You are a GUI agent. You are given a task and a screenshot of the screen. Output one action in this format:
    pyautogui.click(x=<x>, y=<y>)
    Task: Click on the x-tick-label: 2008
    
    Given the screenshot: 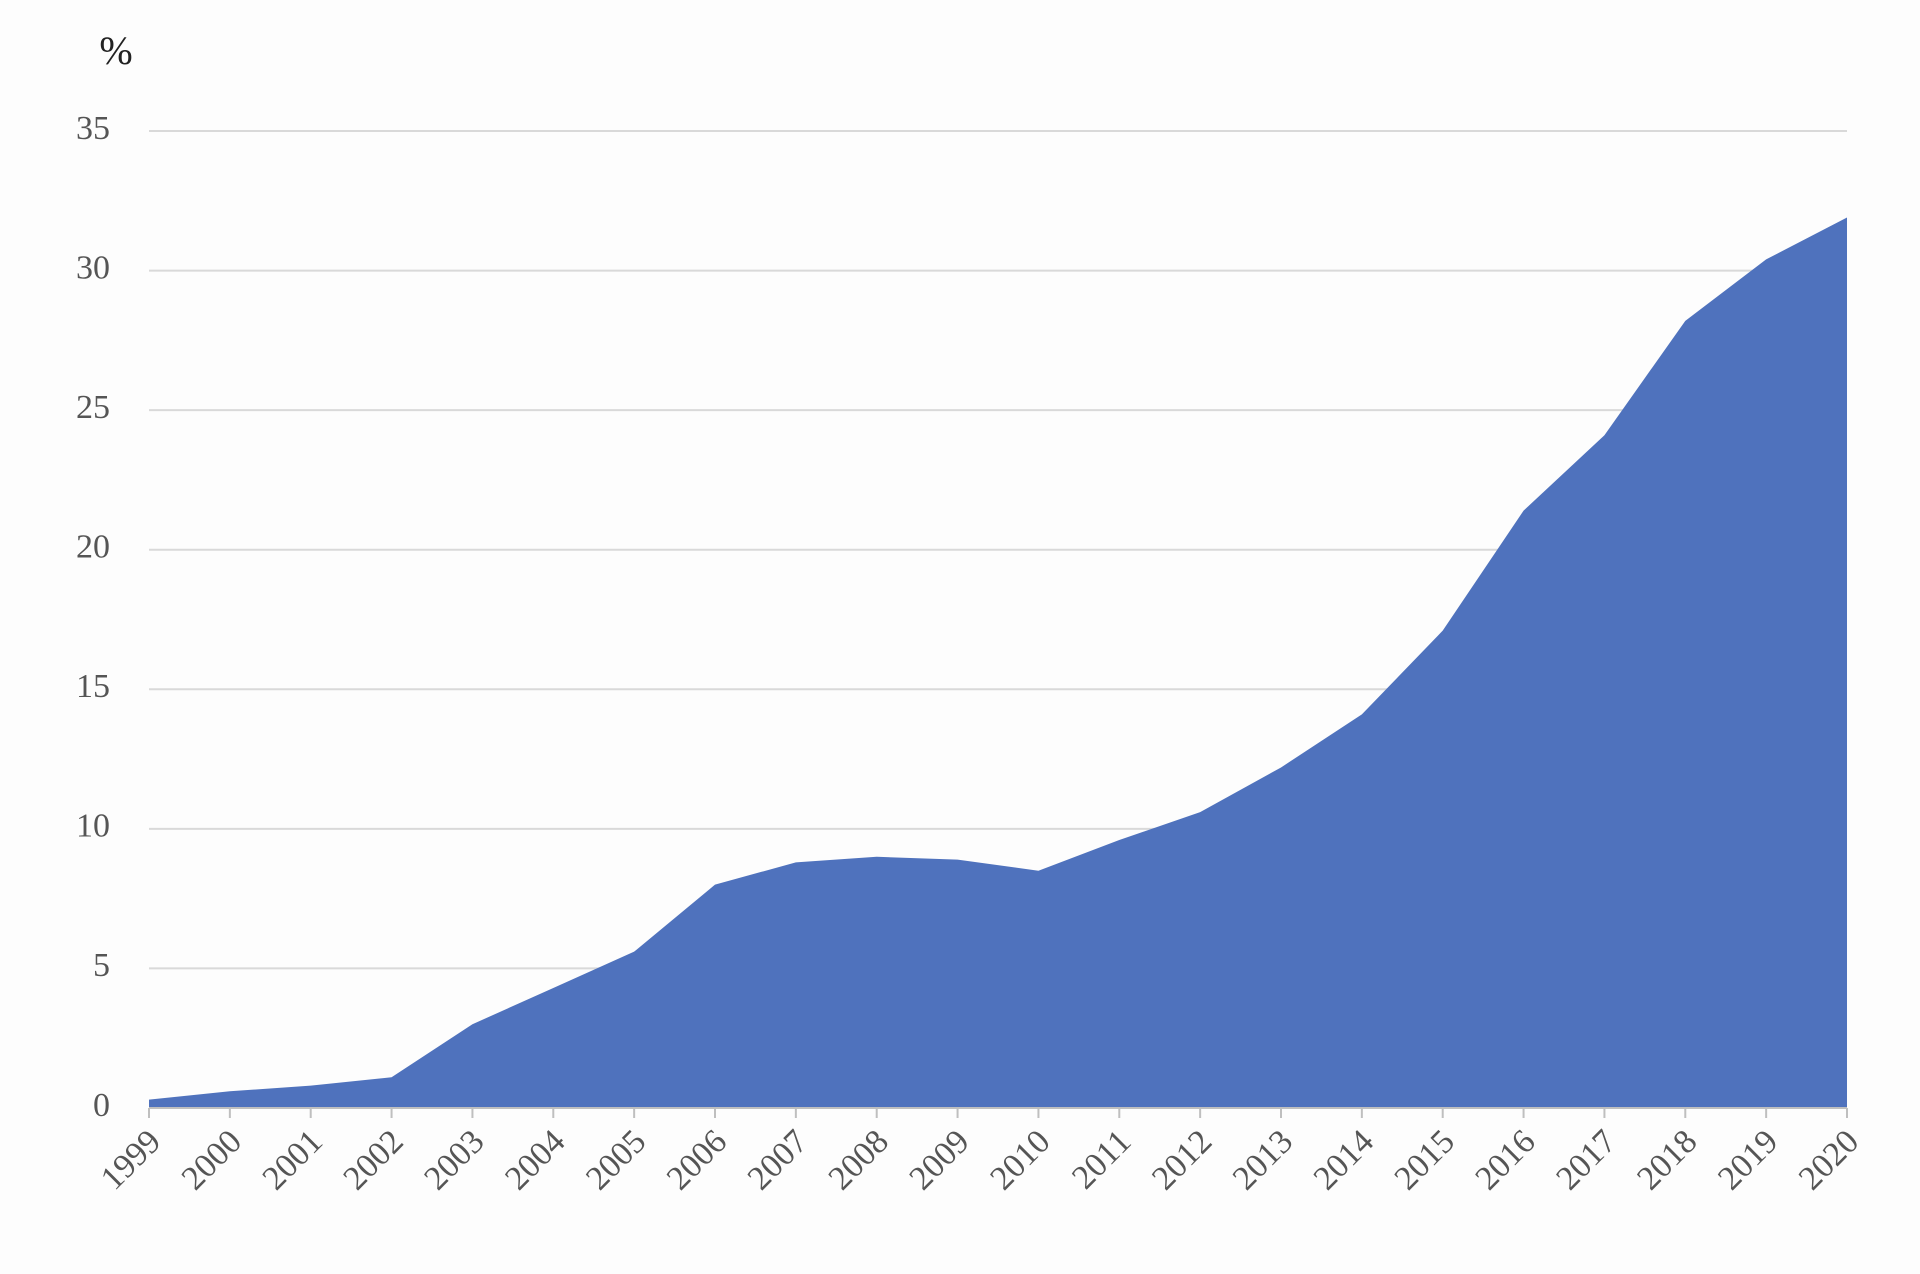 What is the action you would take?
    pyautogui.click(x=859, y=1160)
    